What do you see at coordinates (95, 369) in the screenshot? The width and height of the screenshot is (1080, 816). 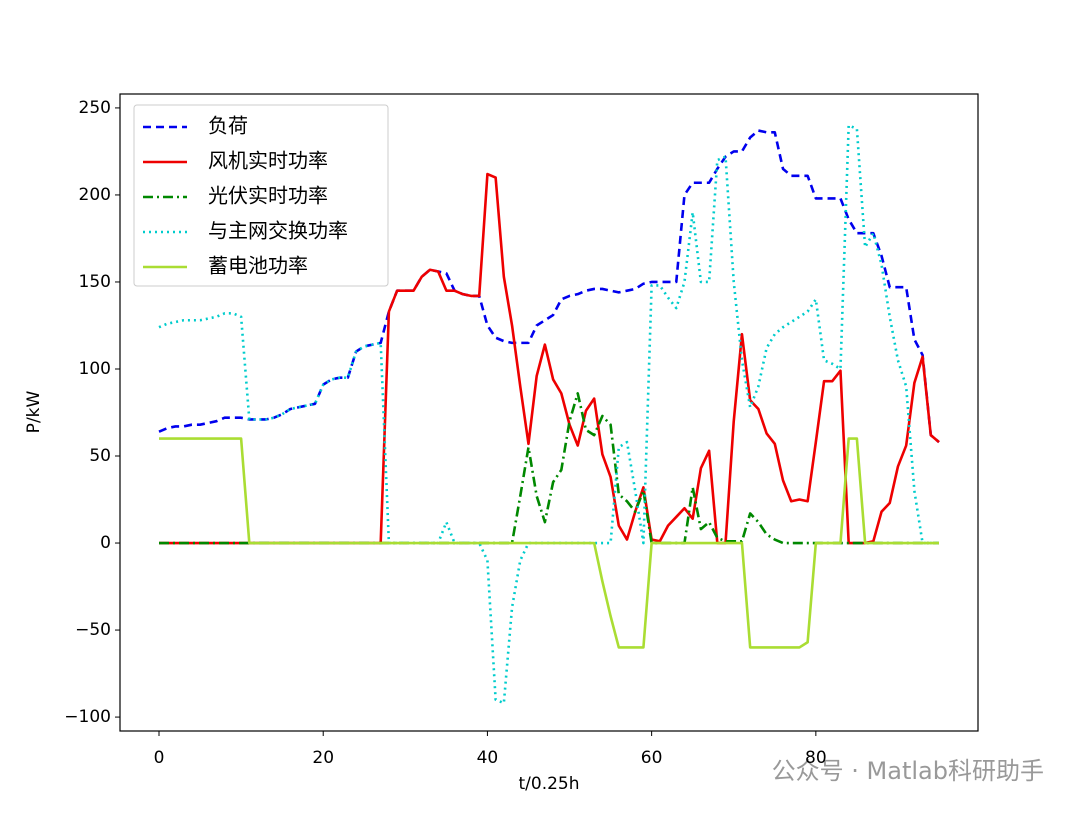 I see `y-tick-label: 100` at bounding box center [95, 369].